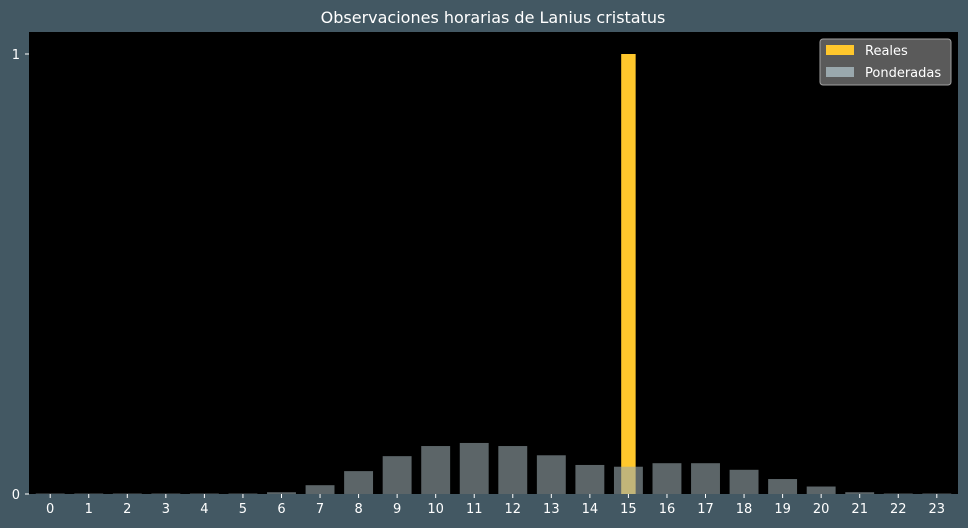 This screenshot has height=528, width=968. I want to click on y-tick-label: 1, so click(16, 55).